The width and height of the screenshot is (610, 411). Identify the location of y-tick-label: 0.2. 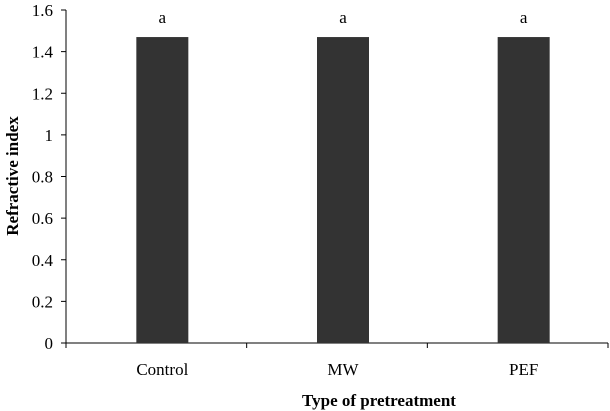
(42, 301).